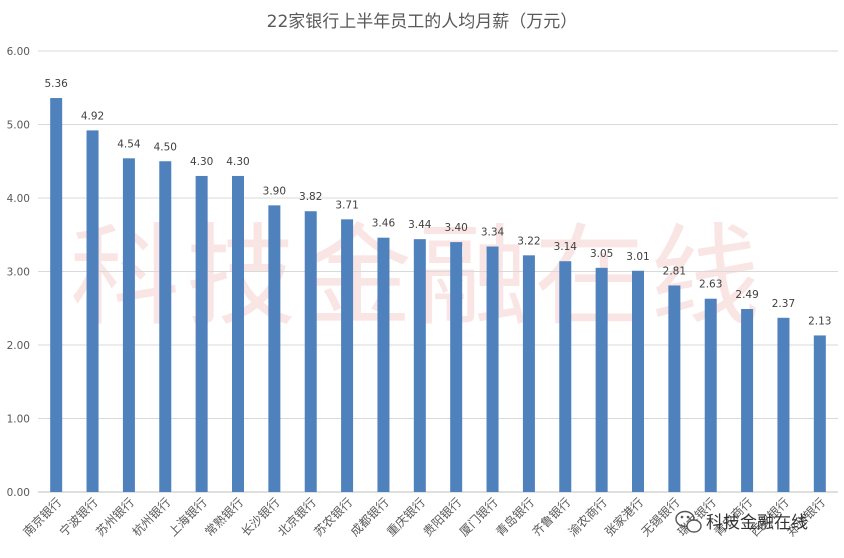 The width and height of the screenshot is (844, 558). What do you see at coordinates (478, 517) in the screenshot?
I see `category-label: 厦门银行` at bounding box center [478, 517].